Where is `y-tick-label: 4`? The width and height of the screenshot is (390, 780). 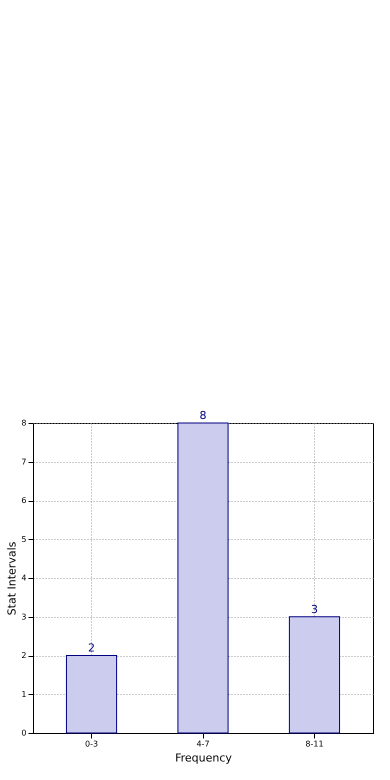 y-tick-label: 4 is located at coordinates (23, 578).